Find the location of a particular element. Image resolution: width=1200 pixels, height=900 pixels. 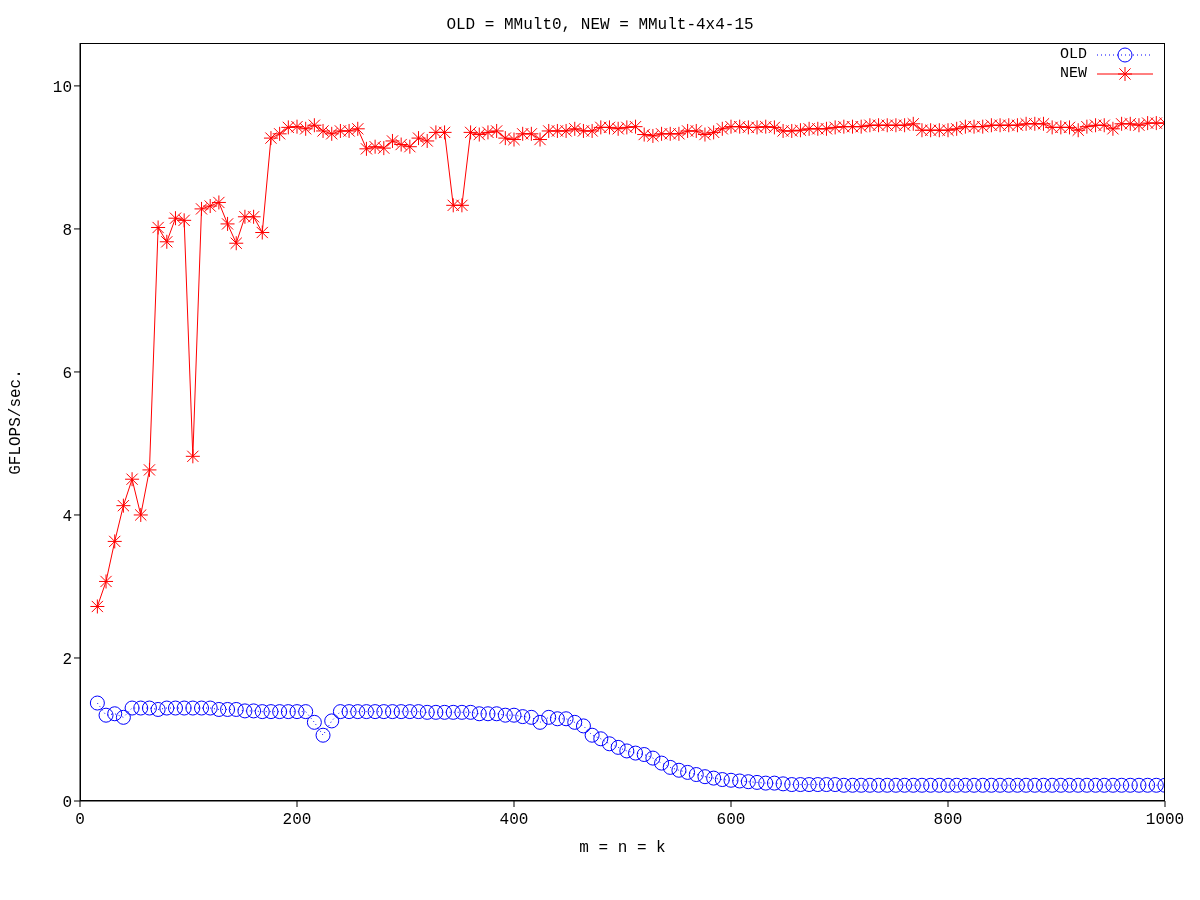

x-tick-label: 200 is located at coordinates (297, 820).